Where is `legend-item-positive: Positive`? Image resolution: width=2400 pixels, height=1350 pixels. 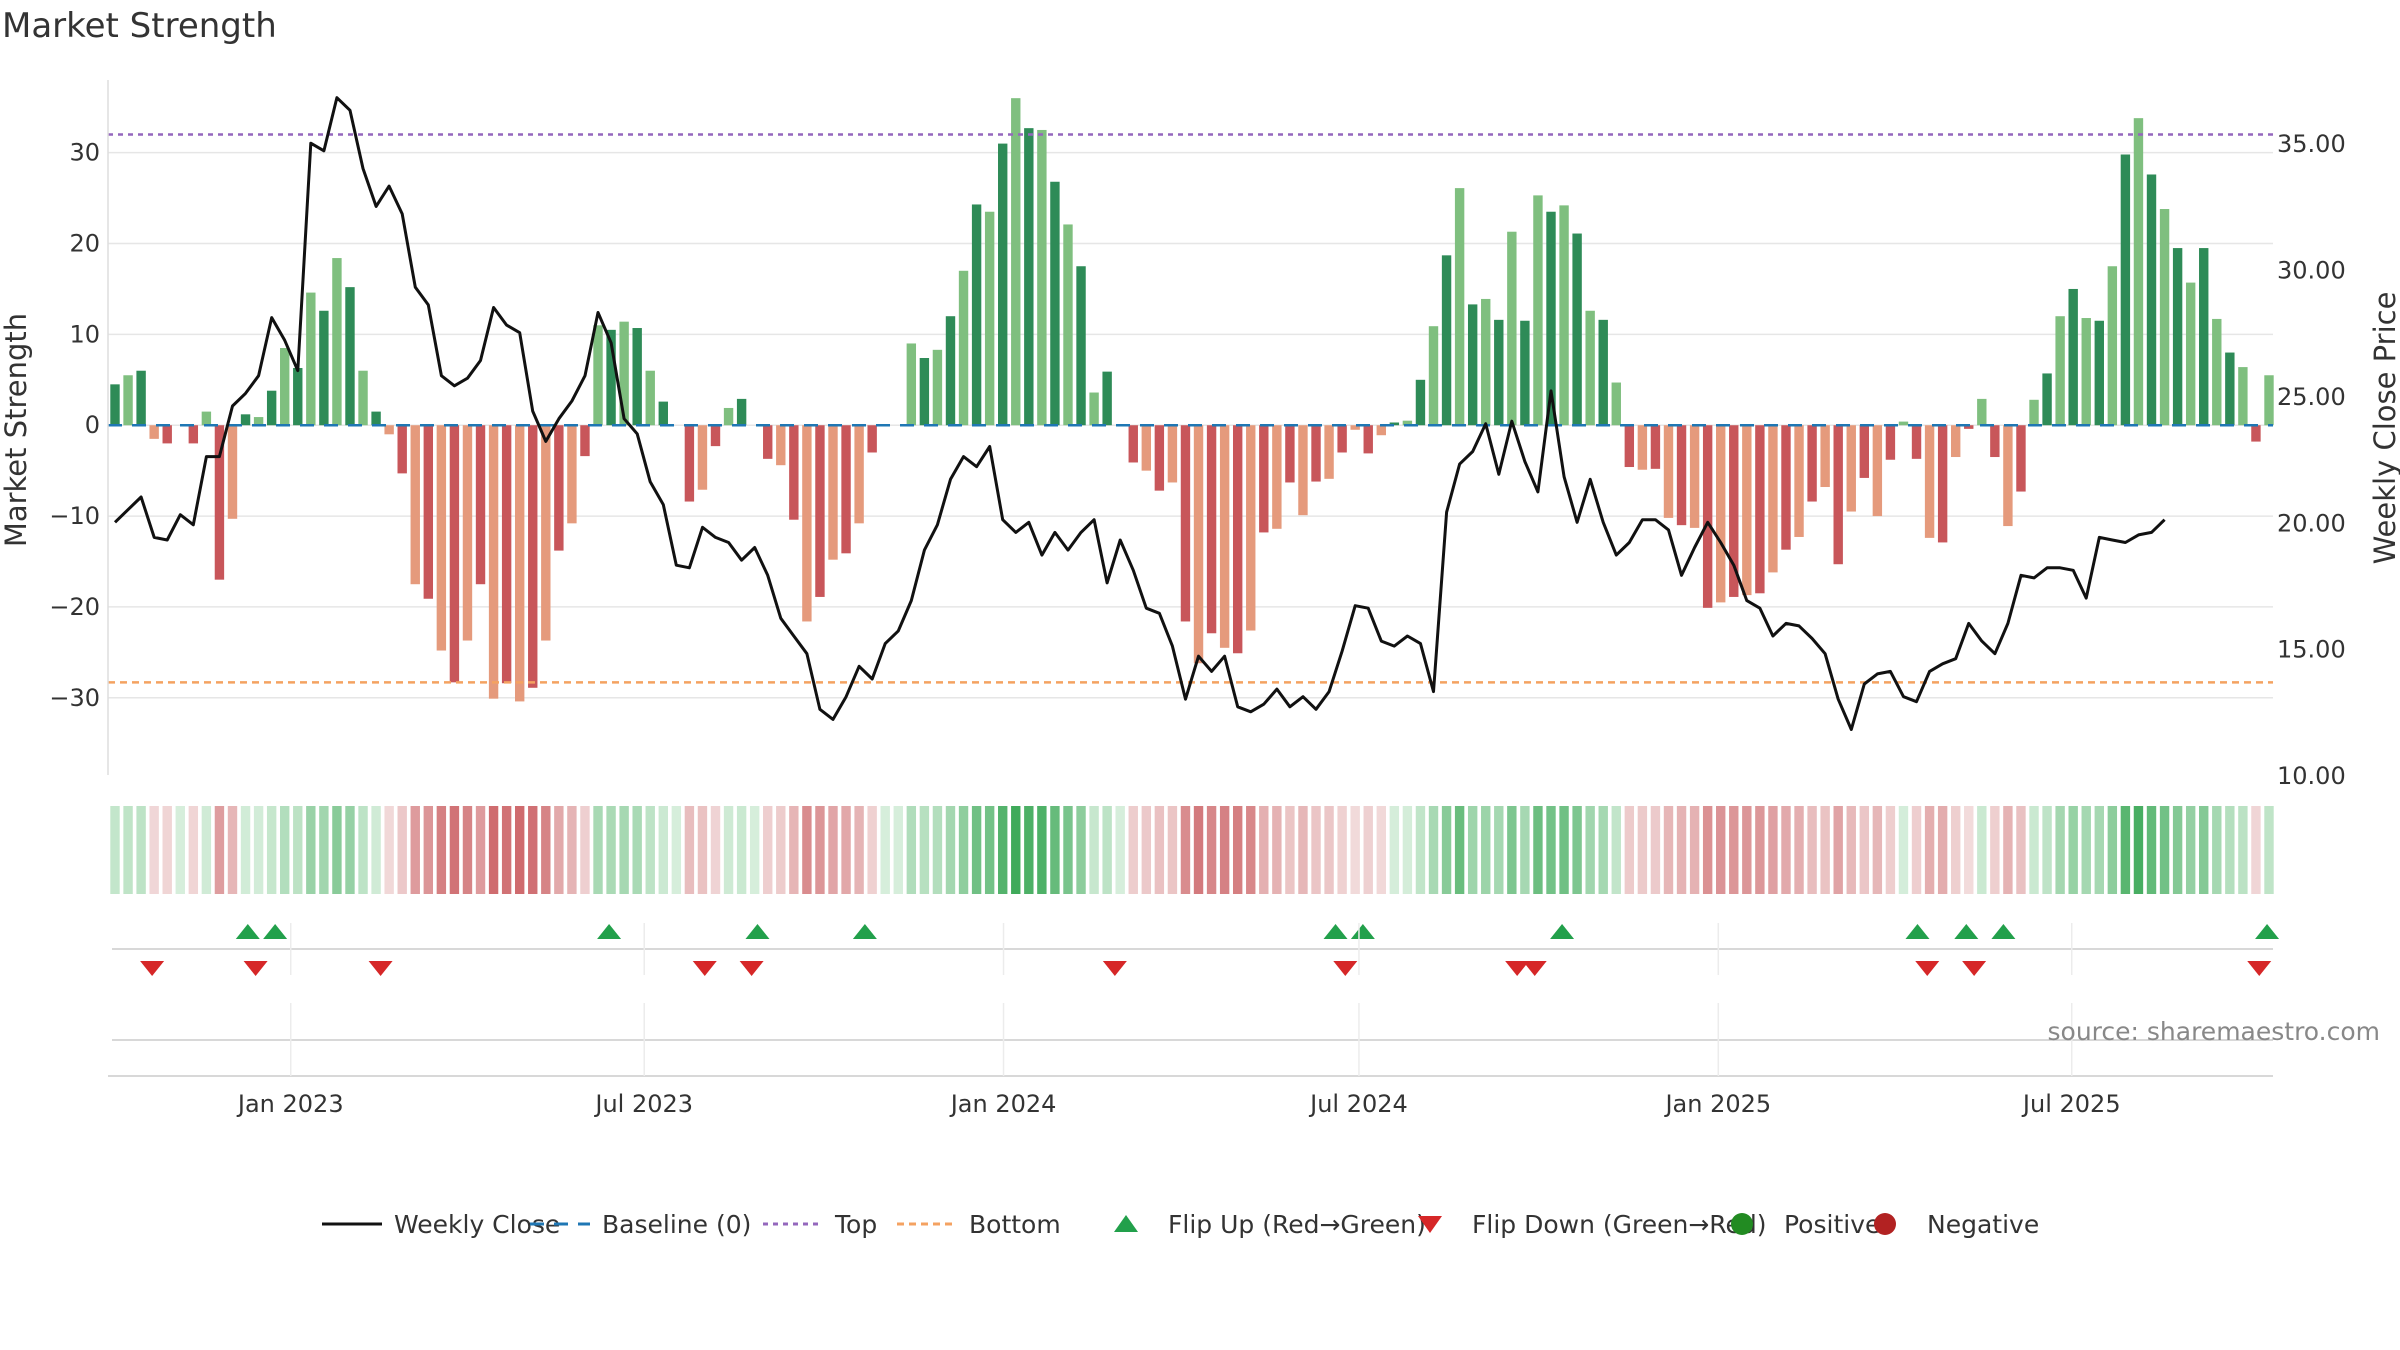 legend-item-positive: Positive is located at coordinates (1805, 1224).